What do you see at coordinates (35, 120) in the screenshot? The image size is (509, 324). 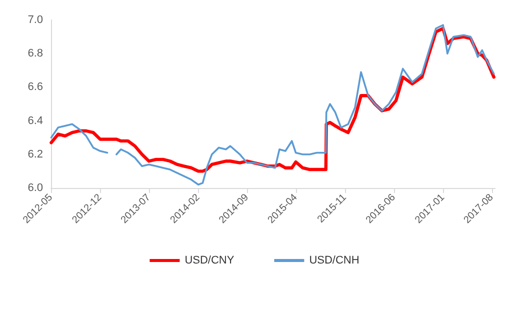 I see `y-tick-label: 6.4` at bounding box center [35, 120].